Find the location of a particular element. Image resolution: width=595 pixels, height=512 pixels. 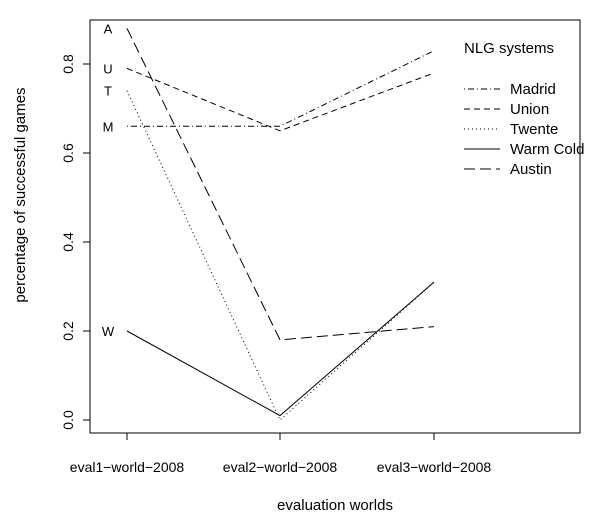

y-tick-label: 0.0 is located at coordinates (68, 420).